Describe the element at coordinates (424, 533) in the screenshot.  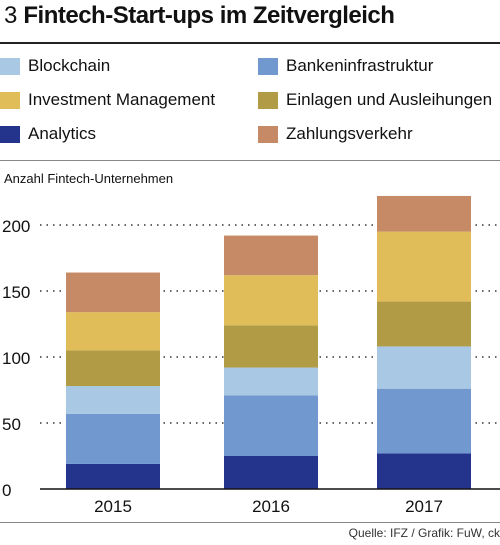
I see `source-note: Quelle: IFZ / Grafik: FuW, ck` at that location.